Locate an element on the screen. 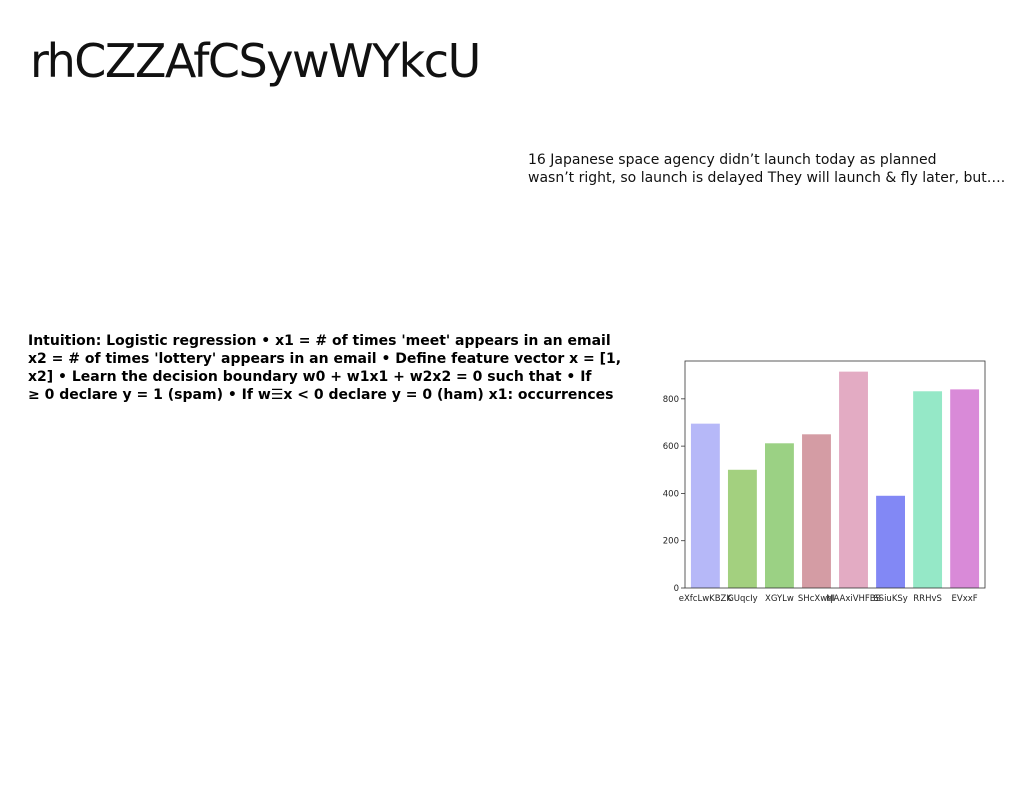 The image size is (1024, 788). x-tick-label: RRHvS is located at coordinates (927, 599).